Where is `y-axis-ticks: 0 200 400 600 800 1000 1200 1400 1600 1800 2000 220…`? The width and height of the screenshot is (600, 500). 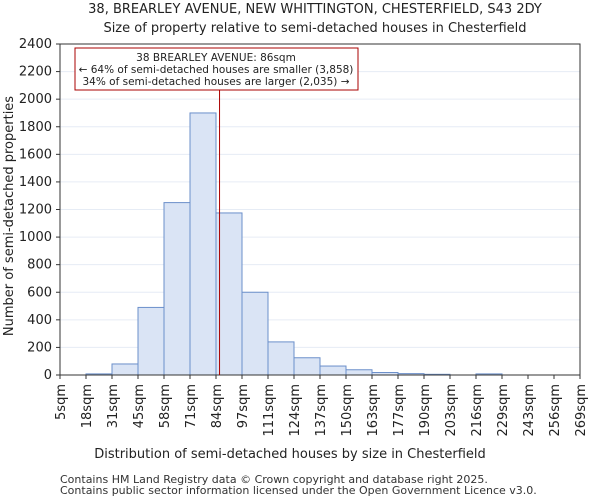 y-axis-ticks: 0 200 400 600 800 1000 1200 1400 1600 1800 2000 220… is located at coordinates (39, 210).